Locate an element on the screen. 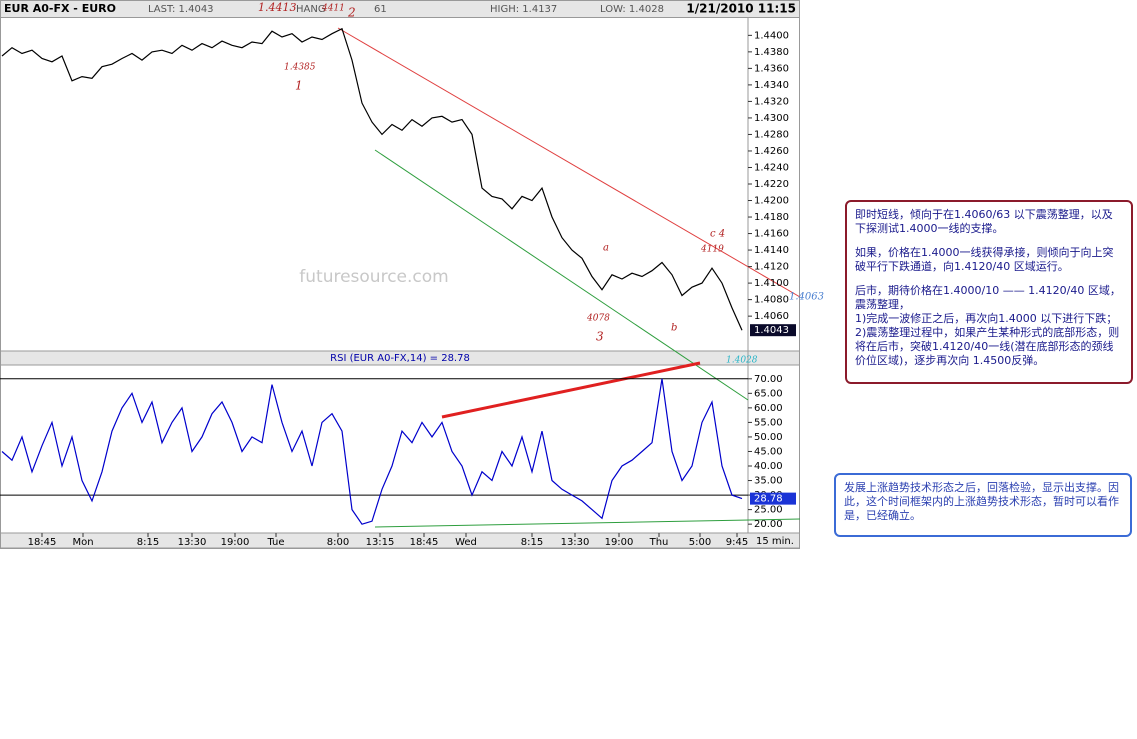 This screenshot has height=739, width=1137. annotation: 3 is located at coordinates (600, 337).